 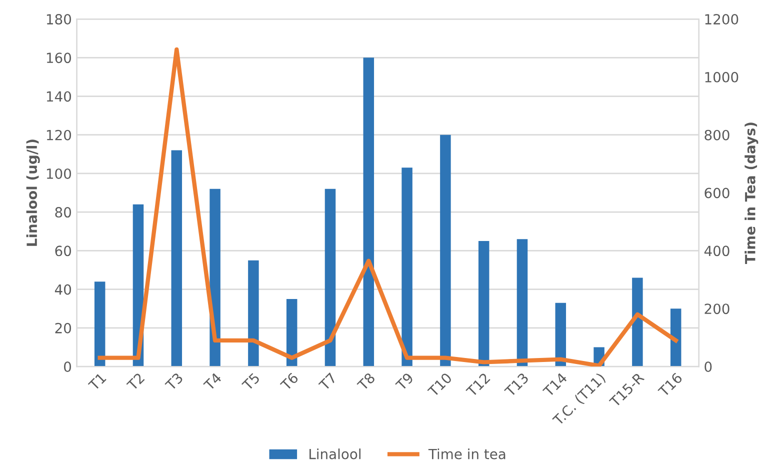 I want to click on y-tick-label: 0, so click(x=68, y=366).